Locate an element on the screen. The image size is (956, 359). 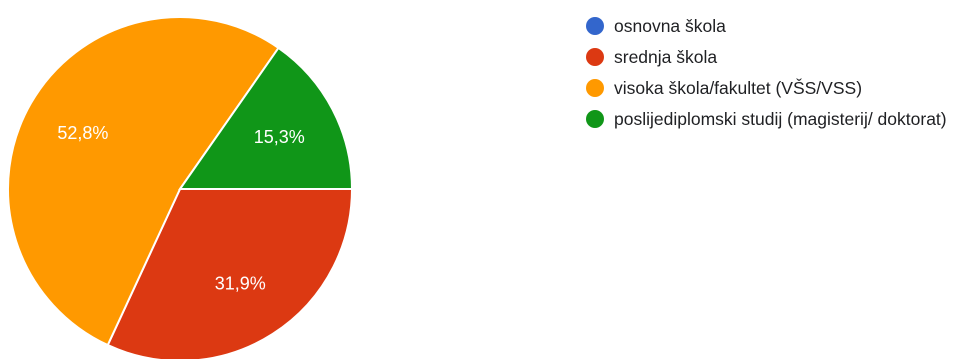
legend-item-visoka-skola: visoka škola/fakultet (VŠS/VSS) is located at coordinates (771, 88).